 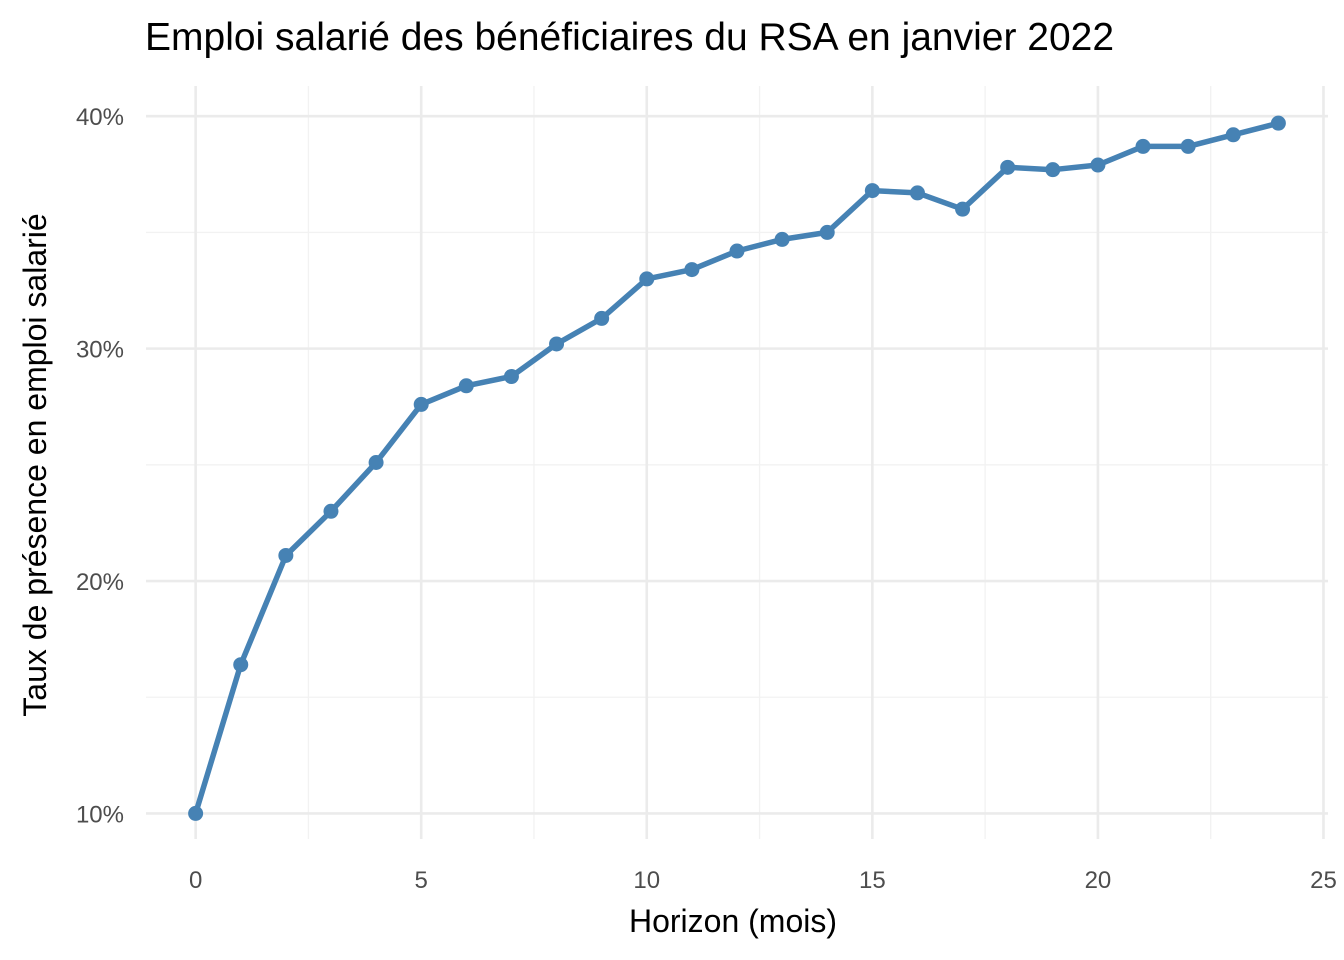 I want to click on x-axis-title: Horizon (mois), so click(x=733, y=921).